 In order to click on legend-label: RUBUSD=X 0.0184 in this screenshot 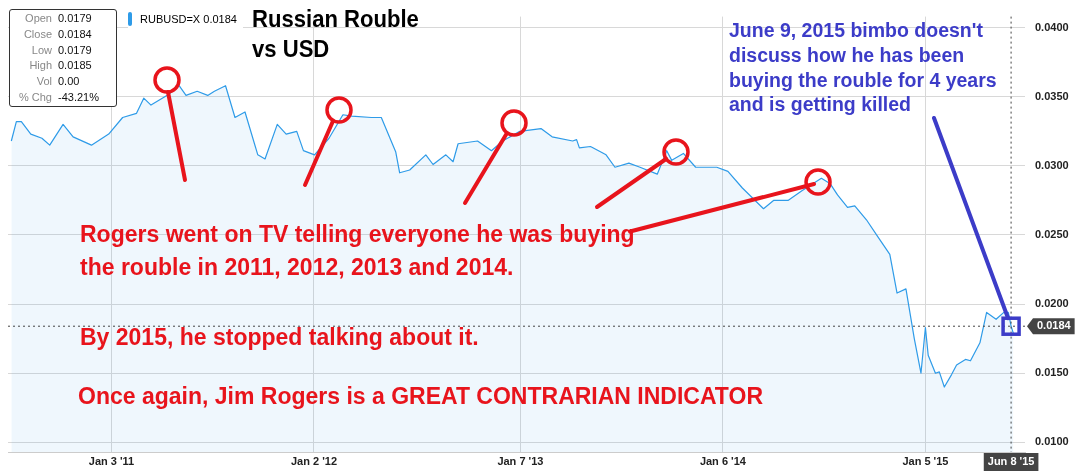, I will do `click(188, 19)`.